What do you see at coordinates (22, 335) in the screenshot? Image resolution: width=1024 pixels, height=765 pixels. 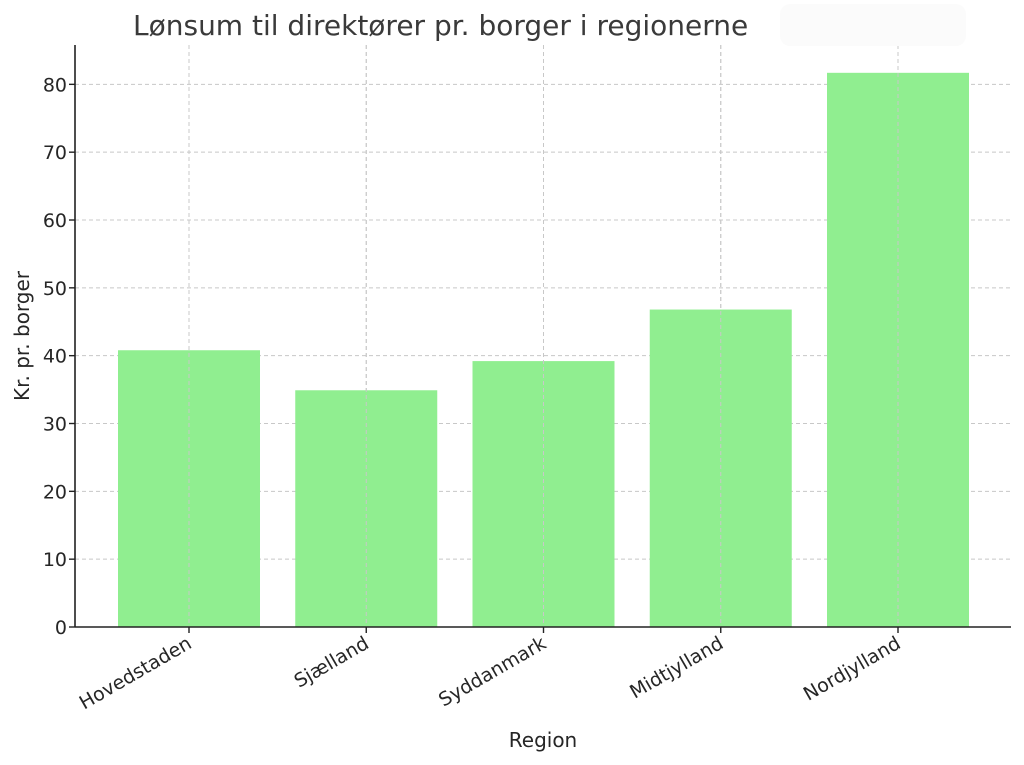 I see `y-axis-title: Kr. pr. borger` at bounding box center [22, 335].